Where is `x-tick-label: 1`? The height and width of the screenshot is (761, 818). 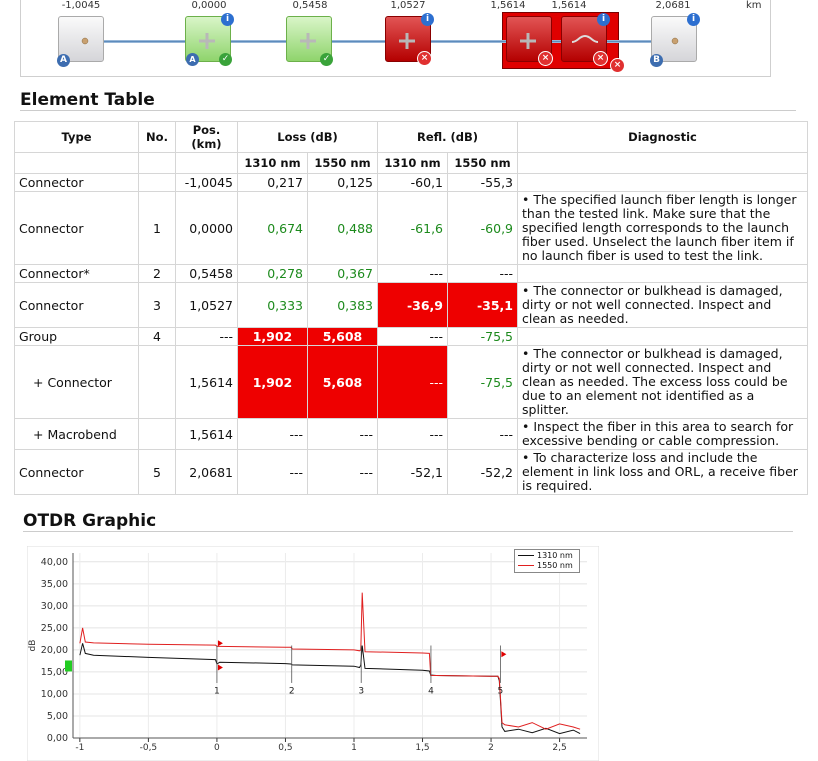 x-tick-label: 1 is located at coordinates (354, 748).